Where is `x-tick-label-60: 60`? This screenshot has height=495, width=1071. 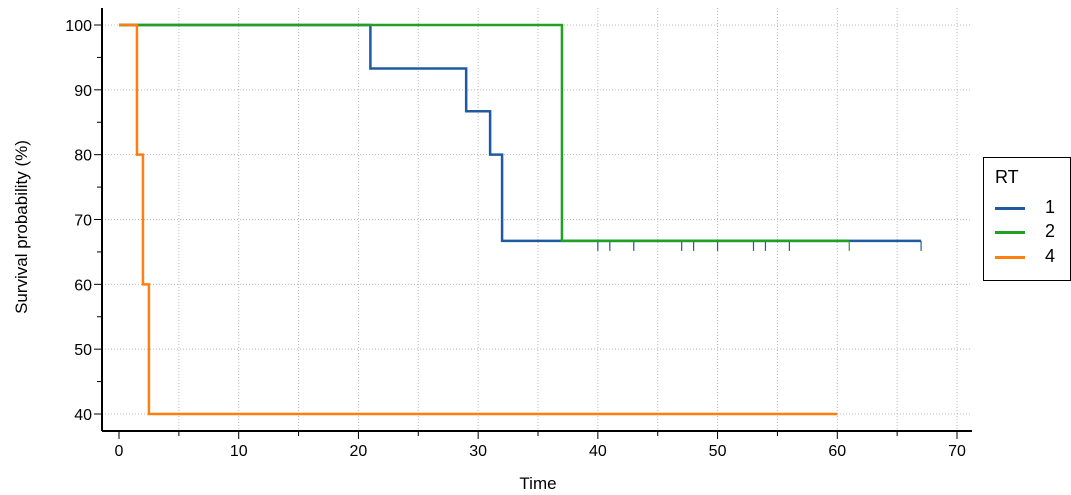 x-tick-label-60: 60 is located at coordinates (837, 451).